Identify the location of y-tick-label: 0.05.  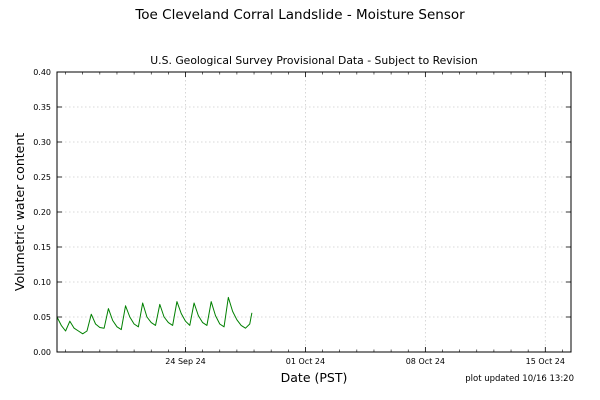
(42, 317).